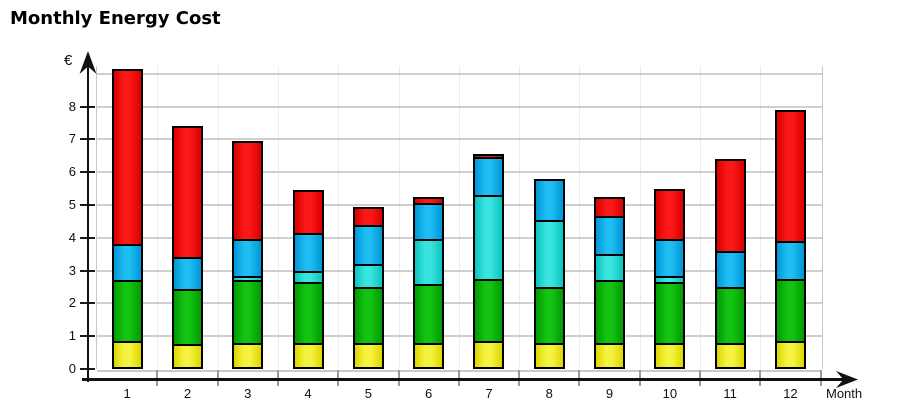 This screenshot has height=419, width=909. What do you see at coordinates (368, 244) in the screenshot?
I see `bar-segment-month5-blue-segment` at bounding box center [368, 244].